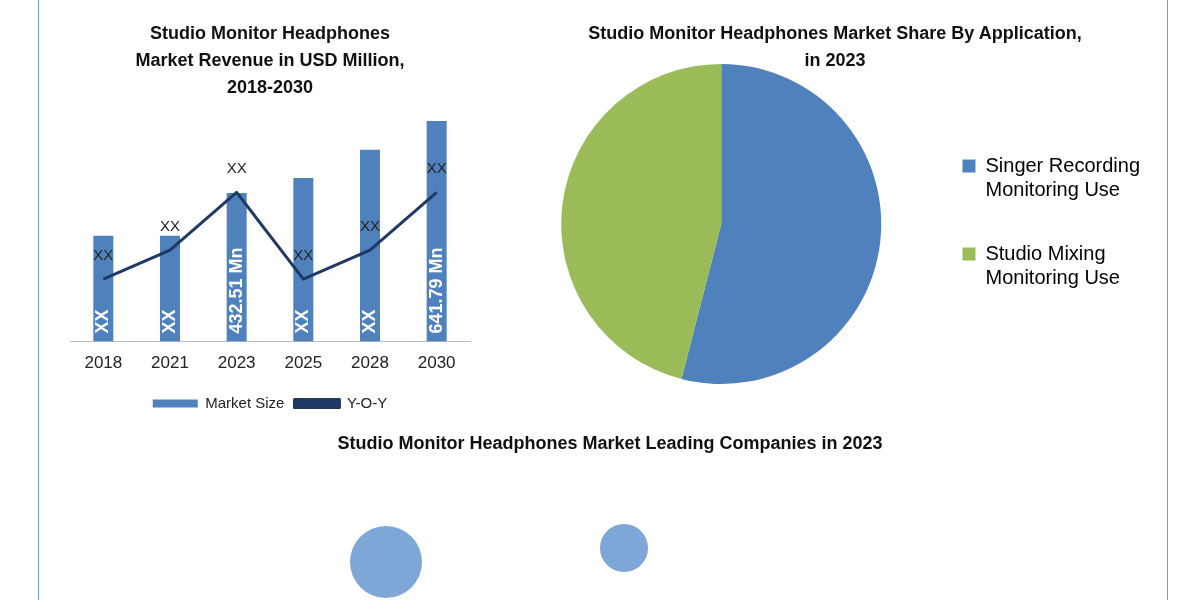  Describe the element at coordinates (303, 363) in the screenshot. I see `x-tick-label: 2025` at that location.